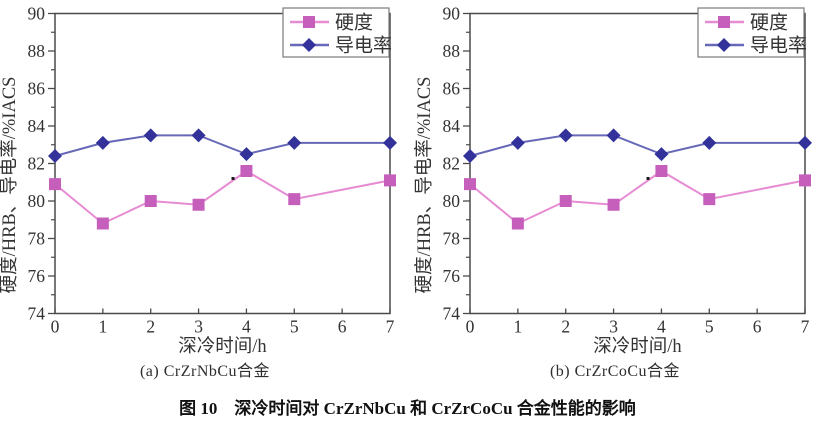  Describe the element at coordinates (205, 371) in the screenshot. I see `chart-a-caption: (a) CrZrNbCu合金` at that location.